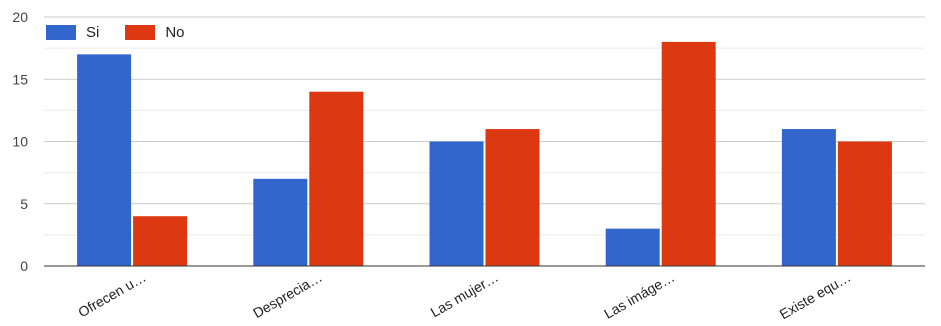  Describe the element at coordinates (140, 32) in the screenshot. I see `legend-swatch-no` at that location.